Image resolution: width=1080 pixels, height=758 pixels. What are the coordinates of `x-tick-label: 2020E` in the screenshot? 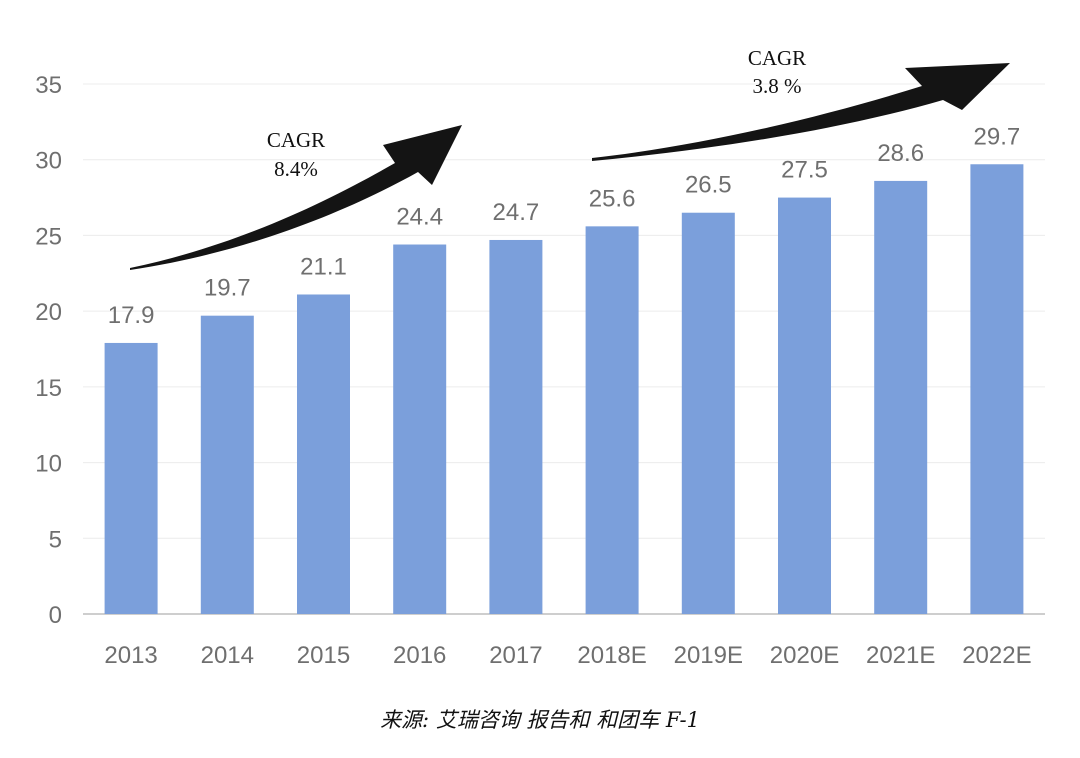 It's located at (804, 655).